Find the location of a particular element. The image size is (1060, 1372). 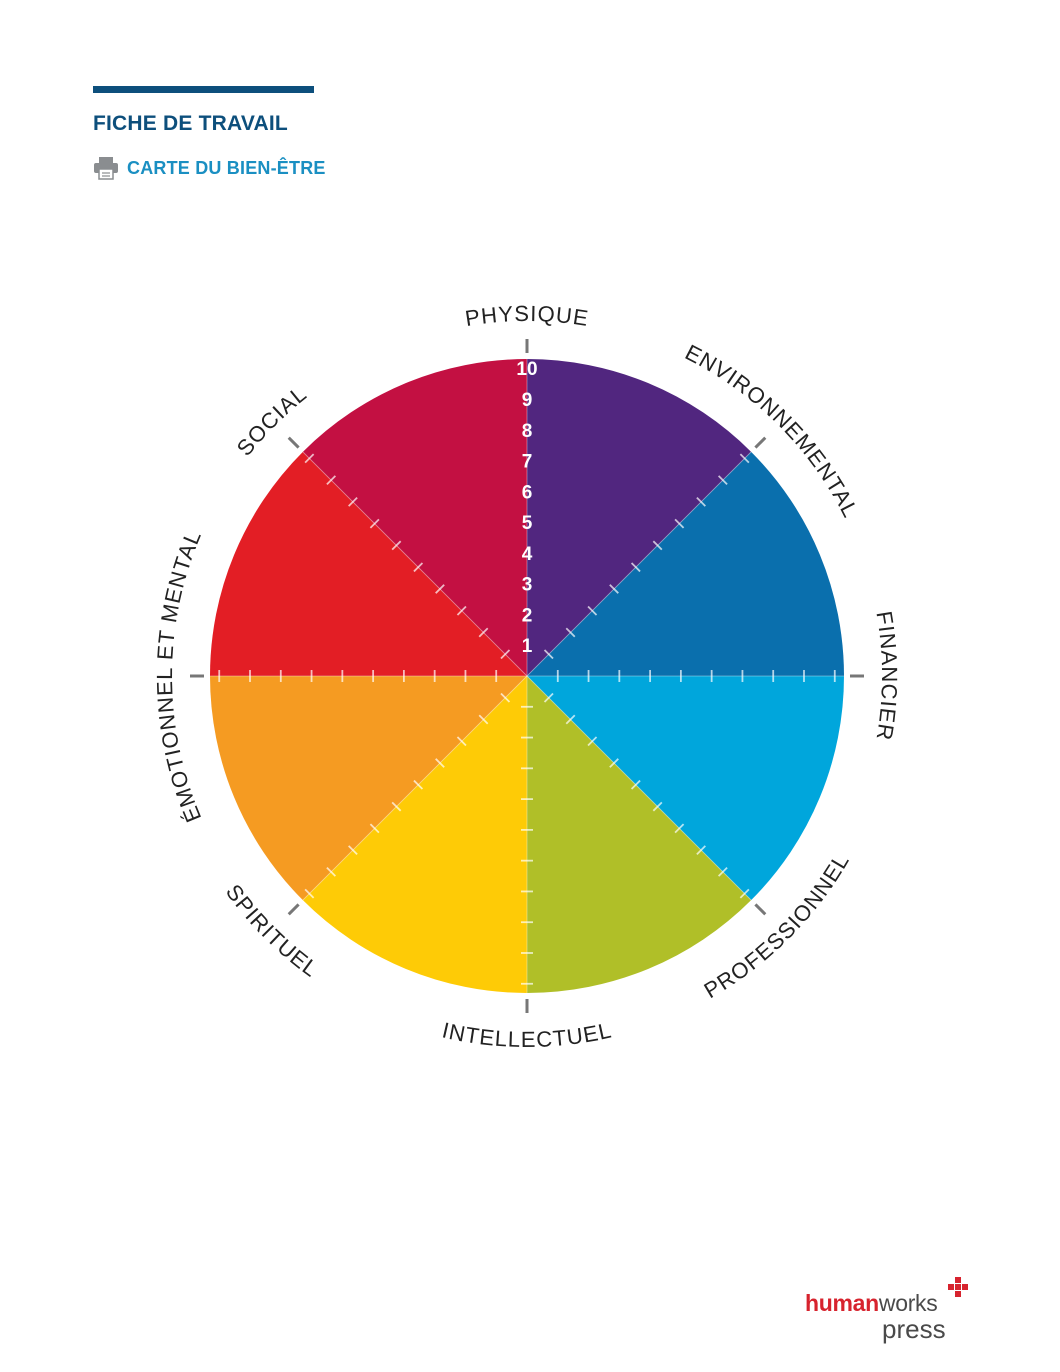

scale-label-9: 9 is located at coordinates (527, 400).